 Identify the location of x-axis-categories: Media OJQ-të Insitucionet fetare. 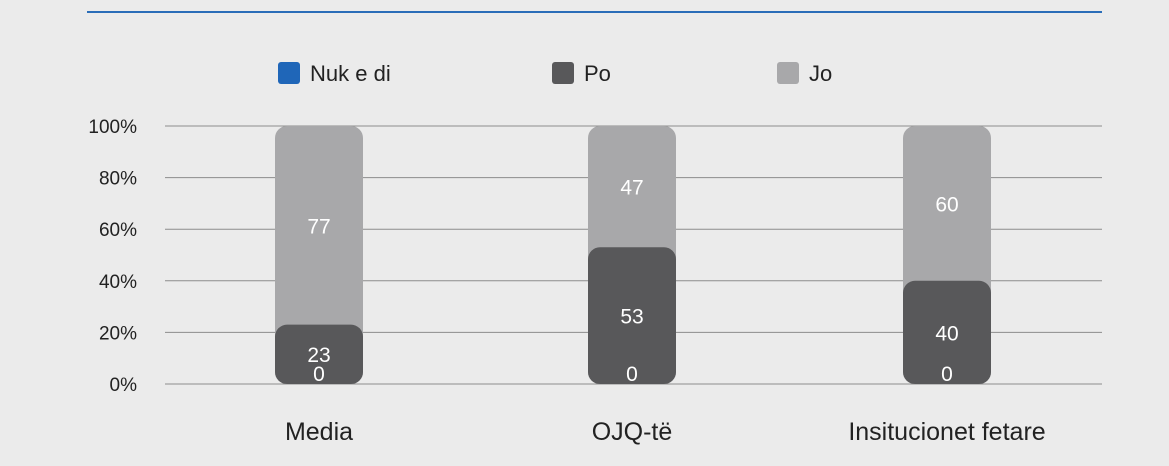
(665, 432).